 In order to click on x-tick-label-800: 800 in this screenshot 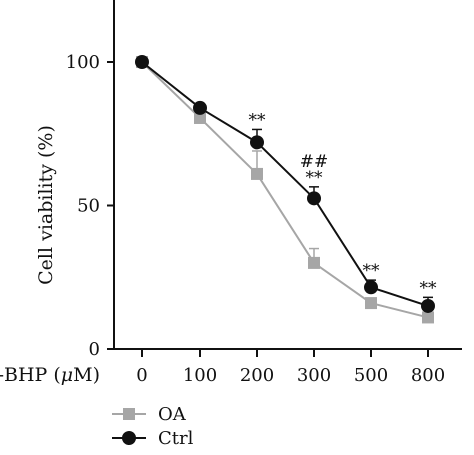, I will do `click(428, 375)`.